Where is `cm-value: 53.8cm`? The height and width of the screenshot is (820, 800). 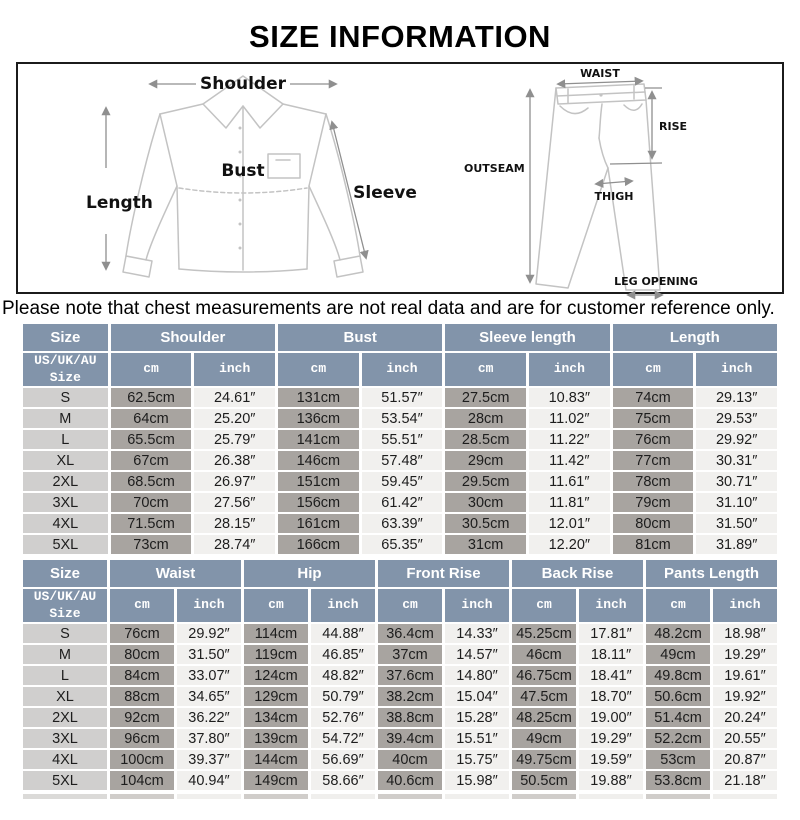 cm-value: 53.8cm is located at coordinates (678, 780).